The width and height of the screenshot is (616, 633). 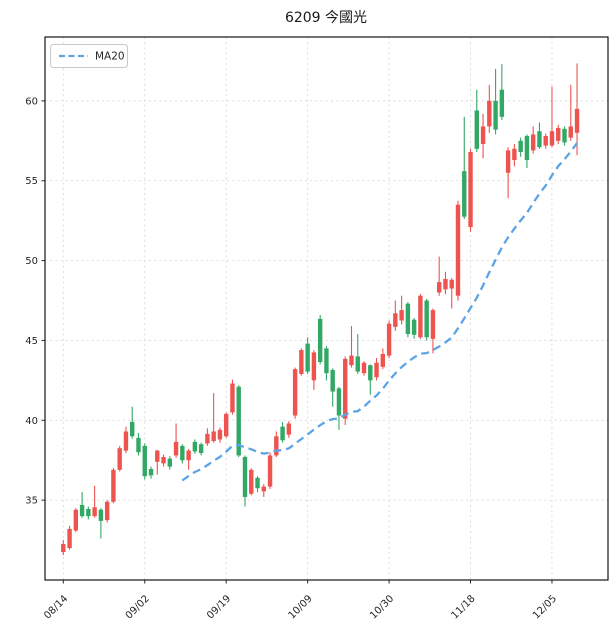 I want to click on chart-title: 6209 今國光, so click(x=326, y=18).